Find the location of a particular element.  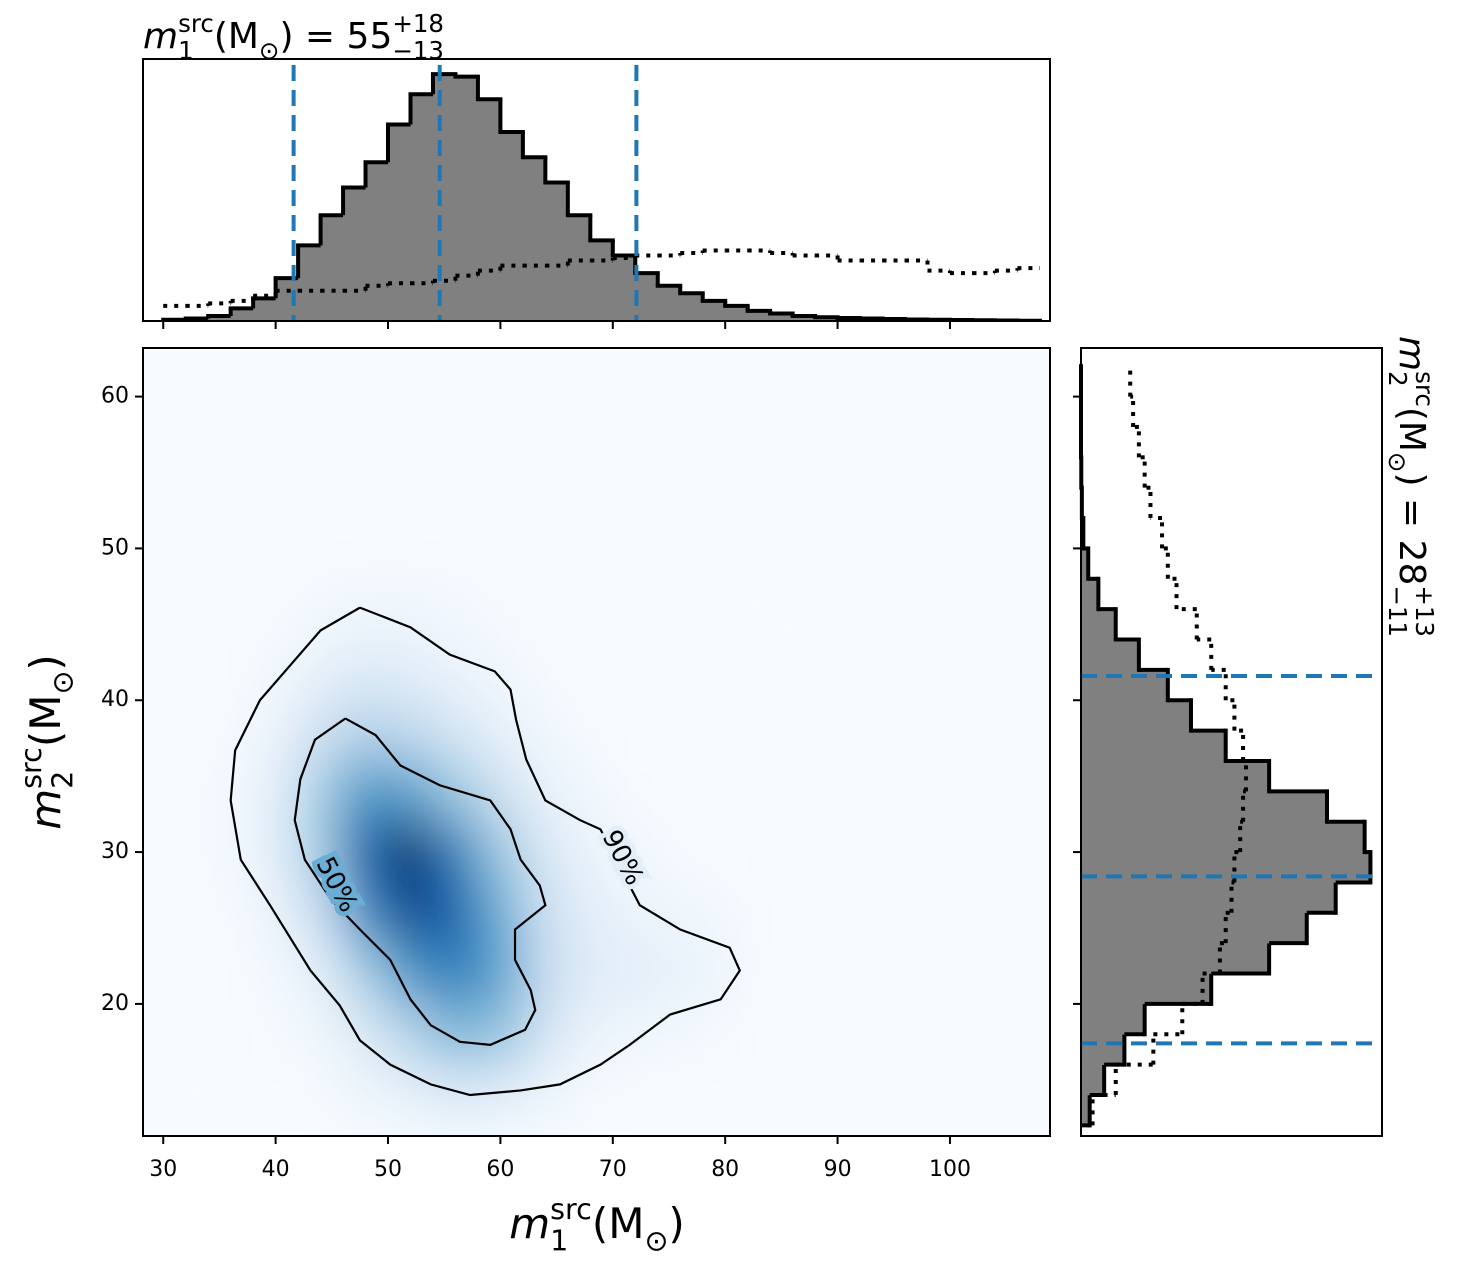

panel-title-part: 1 is located at coordinates (186, 50).